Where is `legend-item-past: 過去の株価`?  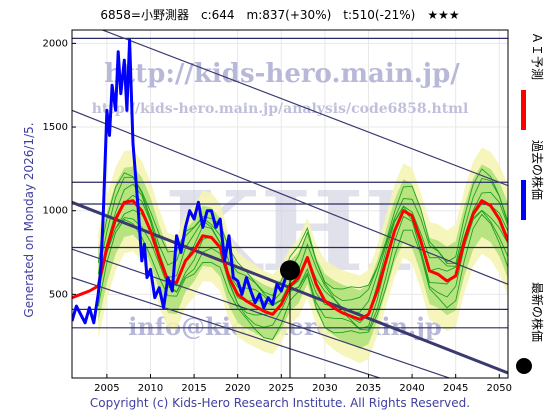
legend-item-past: 過去の株価 is located at coordinates (533, 180).